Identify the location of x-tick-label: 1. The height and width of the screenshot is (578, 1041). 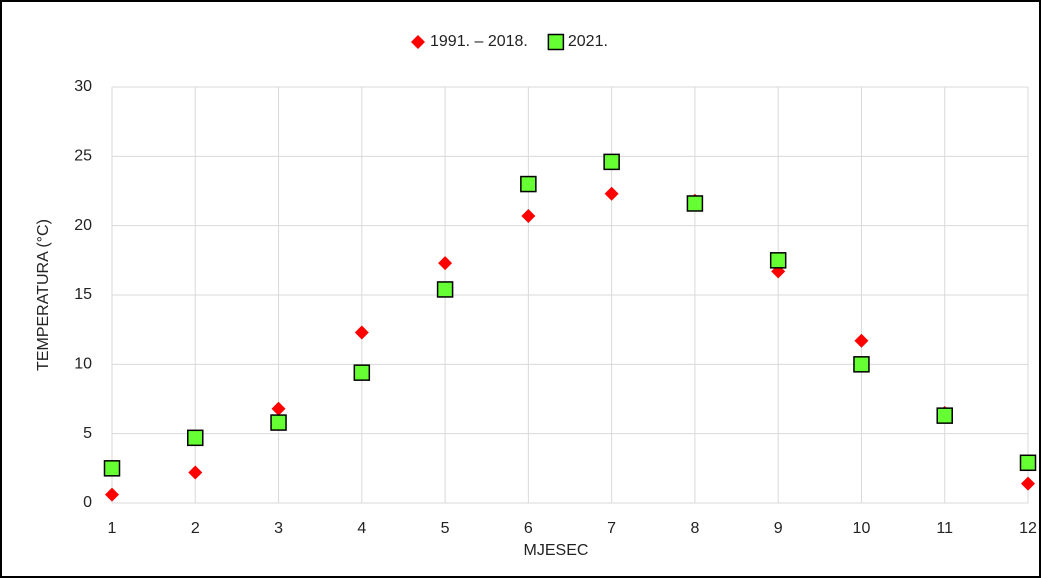
(112, 528).